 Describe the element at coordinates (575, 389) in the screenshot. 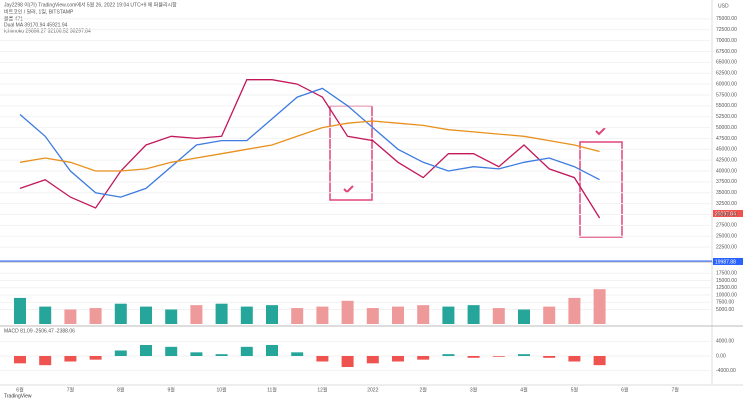

I see `x-tick-label: 5월` at that location.